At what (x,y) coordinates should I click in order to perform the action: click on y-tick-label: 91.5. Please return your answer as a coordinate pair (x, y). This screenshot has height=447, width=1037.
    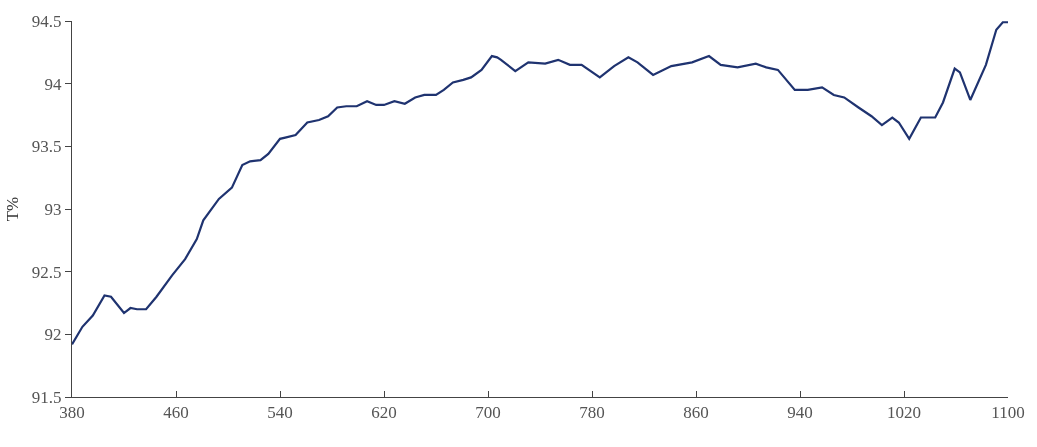
    Looking at the image, I should click on (46, 397).